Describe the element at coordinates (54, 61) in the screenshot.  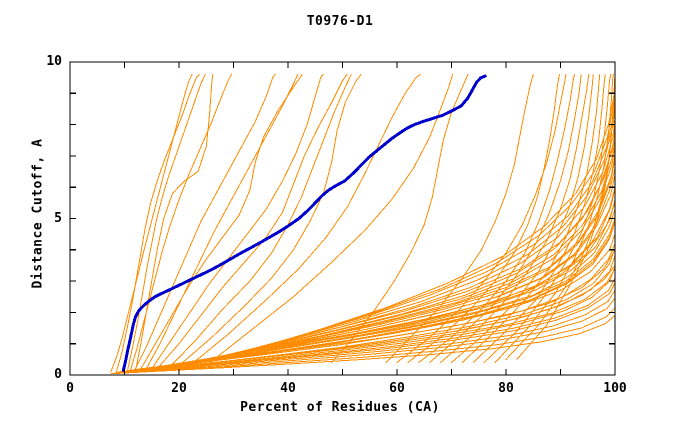
I see `y-tick-label-10: 10` at that location.